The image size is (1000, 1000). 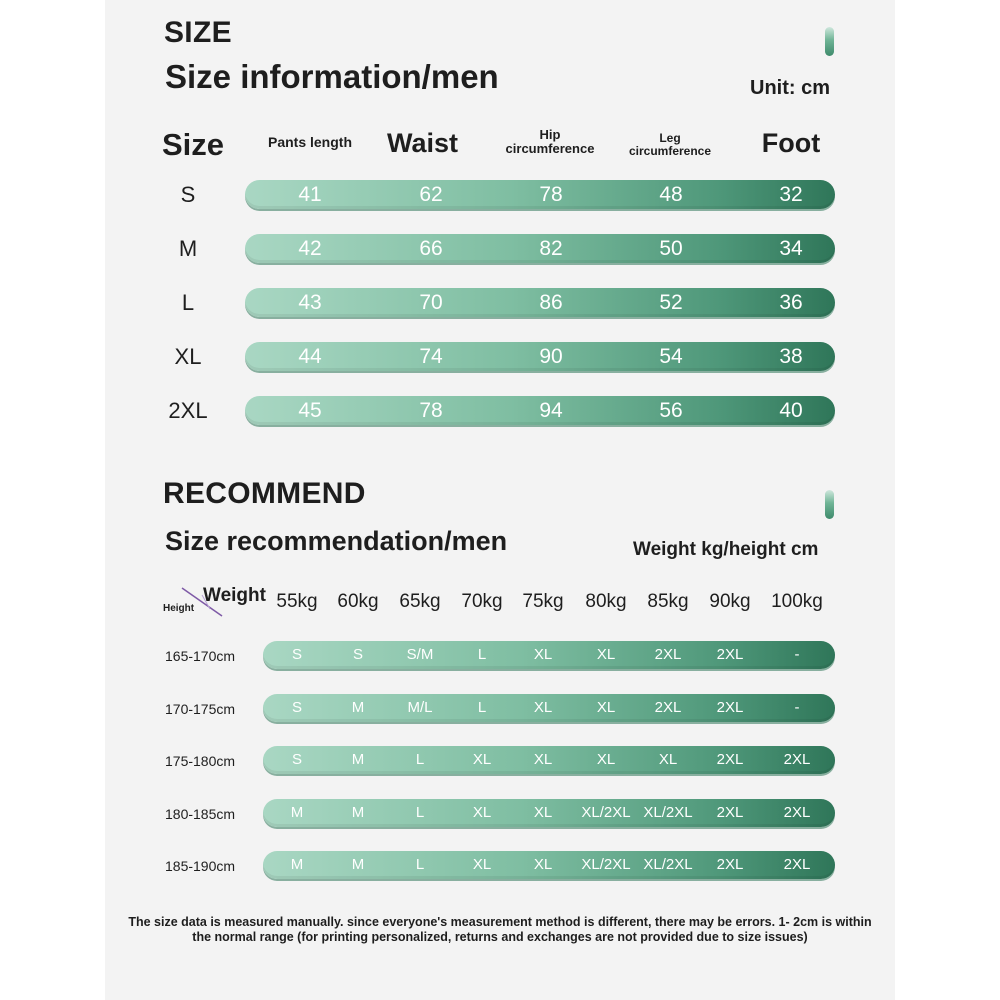 What do you see at coordinates (791, 356) in the screenshot?
I see `size-cell: 38` at bounding box center [791, 356].